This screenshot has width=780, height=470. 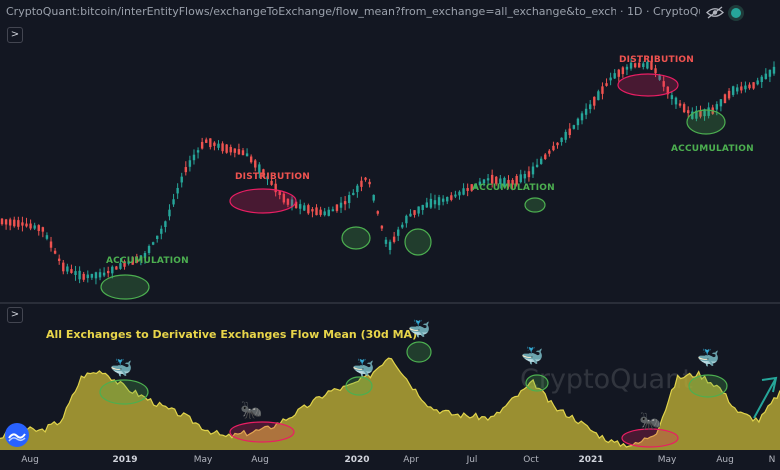 I want to click on time-tick: Jul, so click(x=472, y=460).